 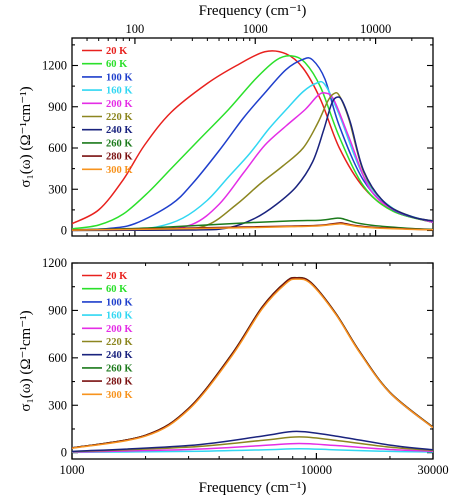 I want to click on series-line-240k, so click(x=252, y=441).